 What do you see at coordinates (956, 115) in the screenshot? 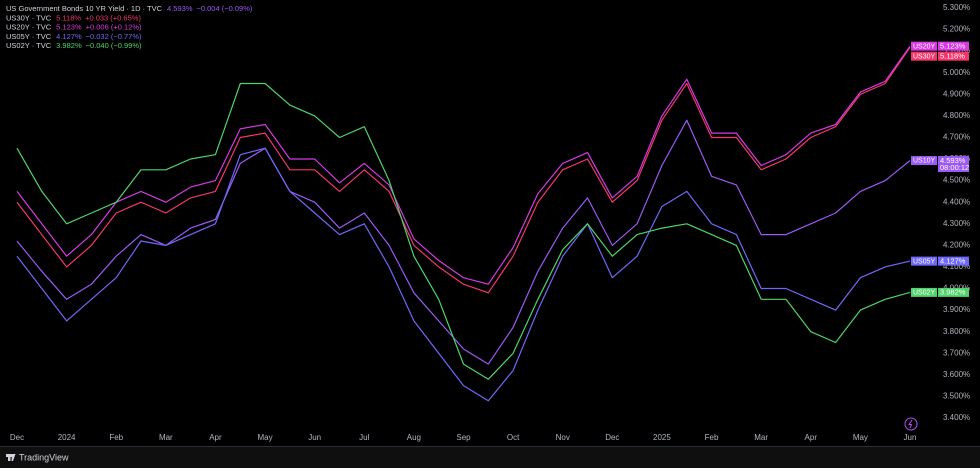
I see `y-tick-label: 4.800%` at bounding box center [956, 115].